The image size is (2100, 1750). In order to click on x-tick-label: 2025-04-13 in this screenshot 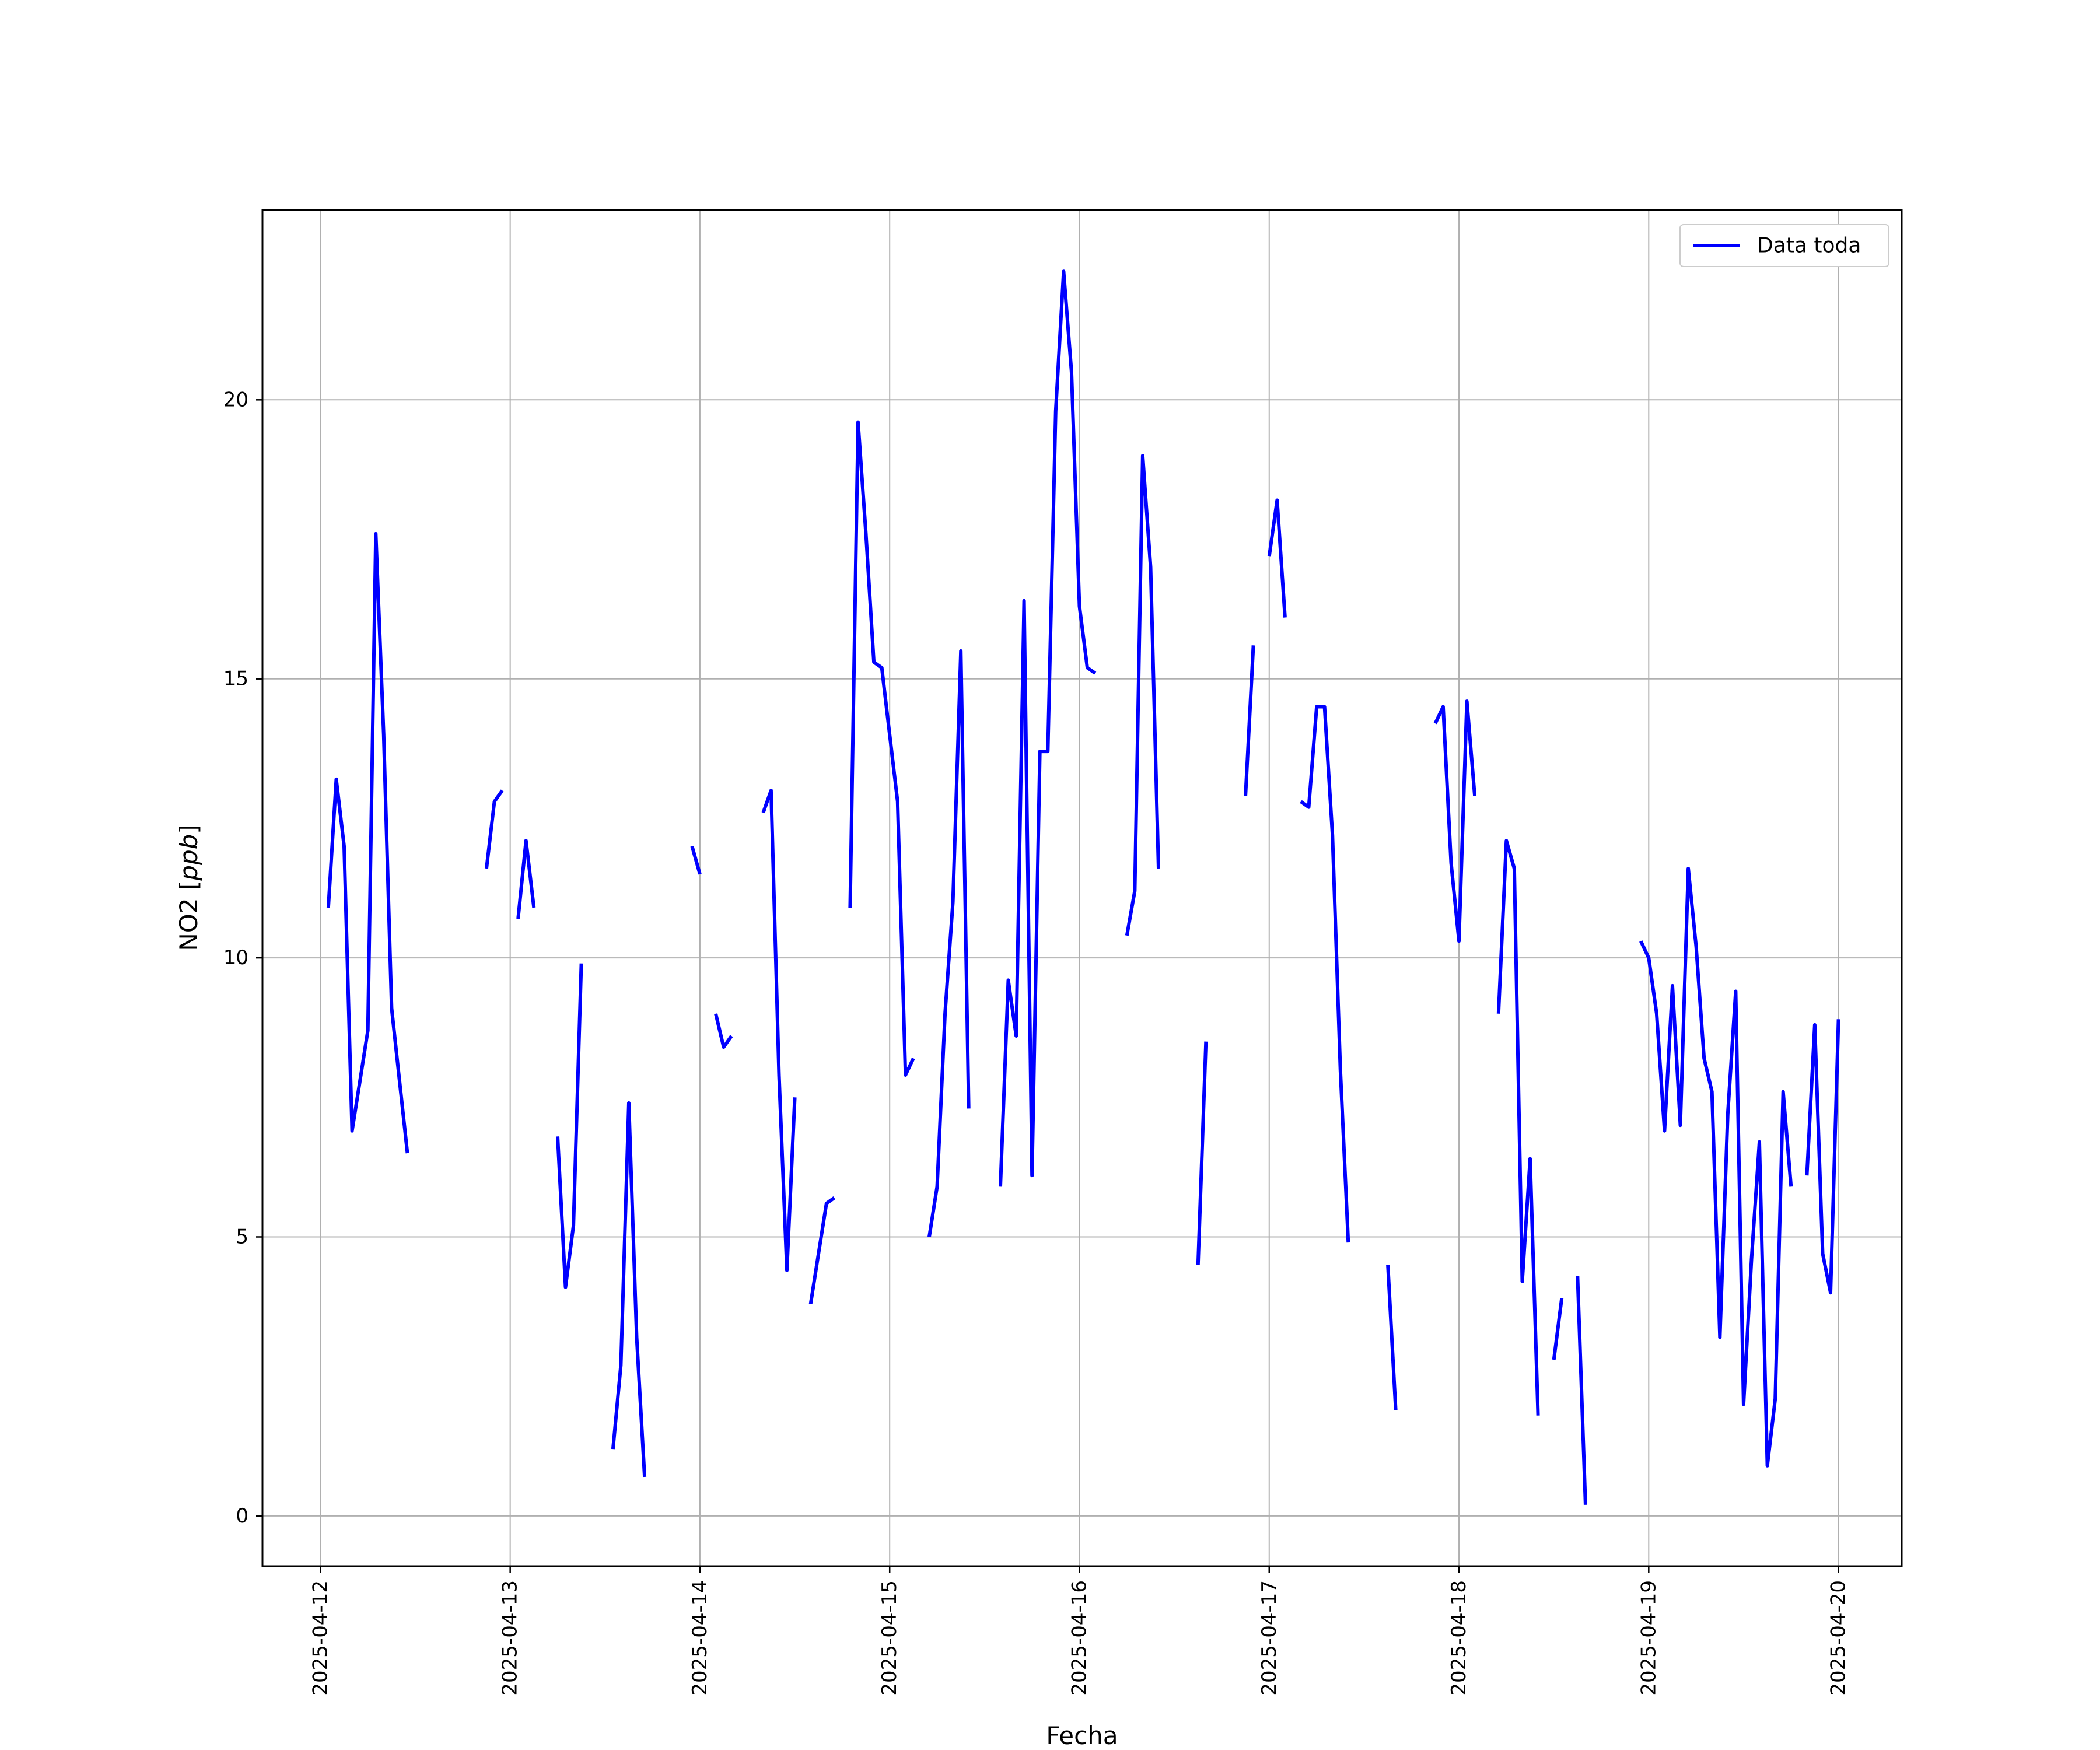, I will do `click(510, 1638)`.